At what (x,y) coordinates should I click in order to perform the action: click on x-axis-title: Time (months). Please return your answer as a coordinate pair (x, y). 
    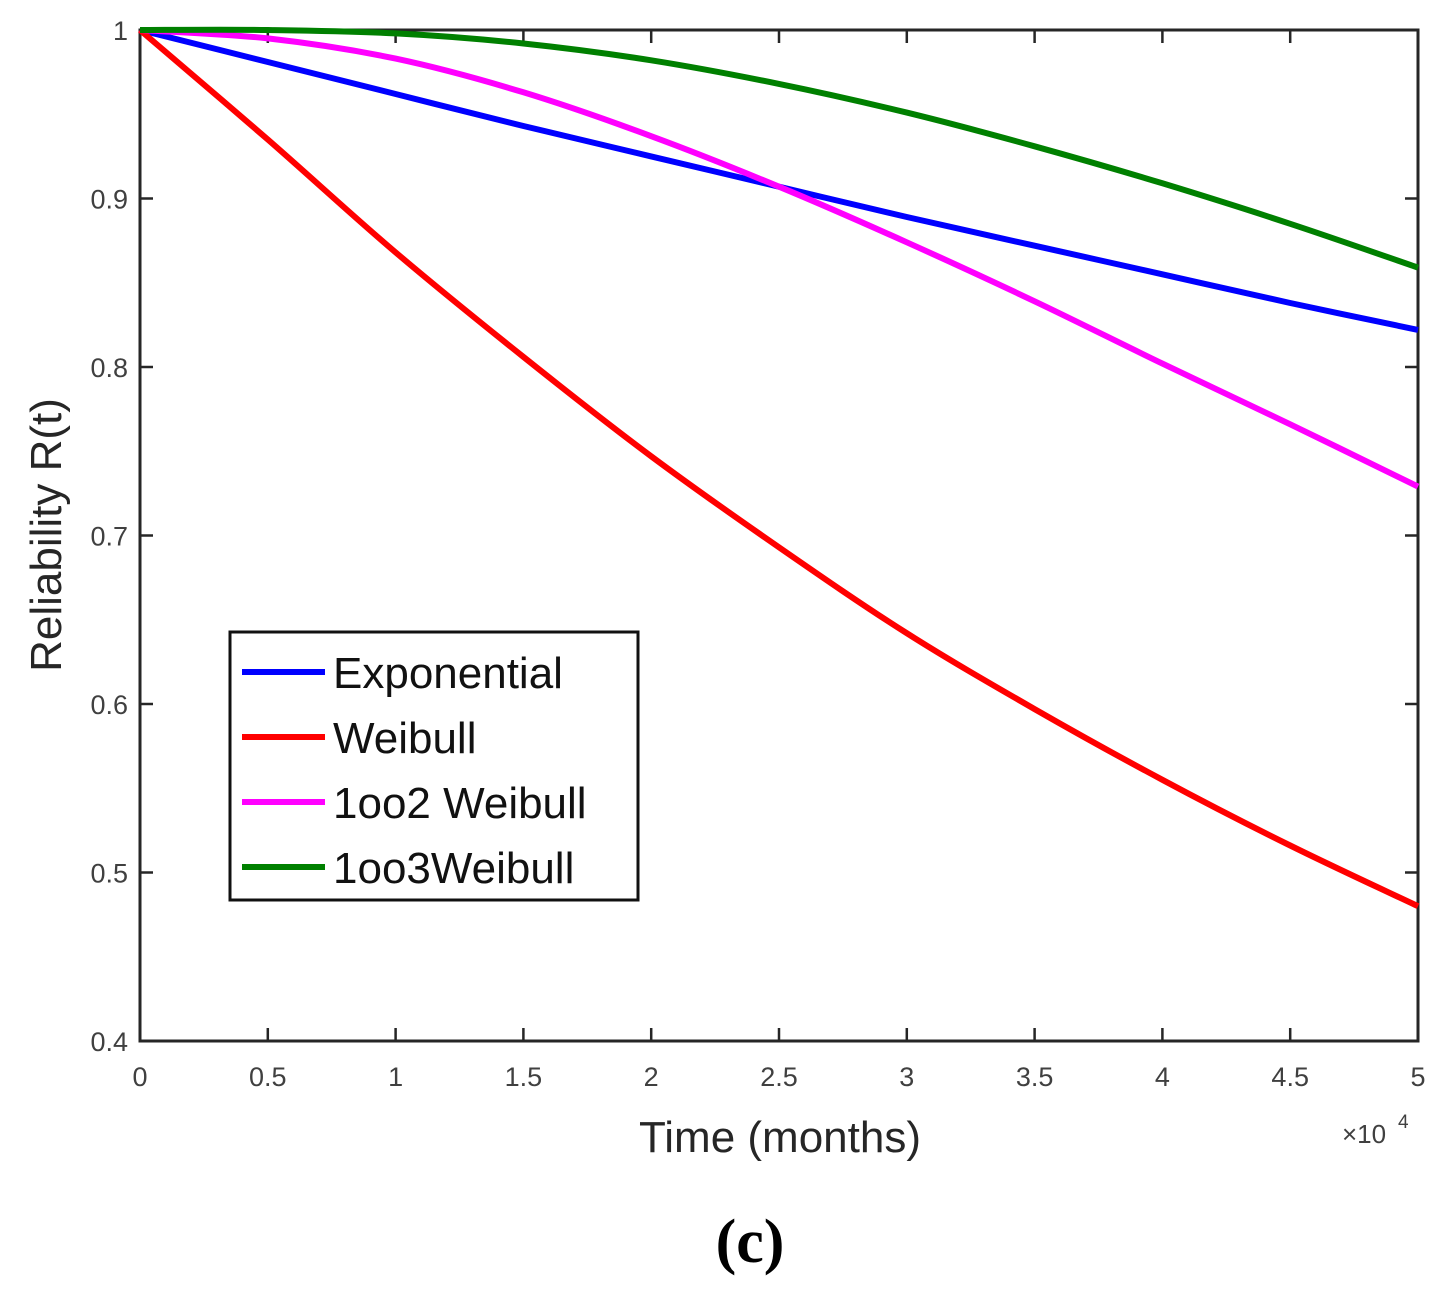
    Looking at the image, I should click on (780, 1137).